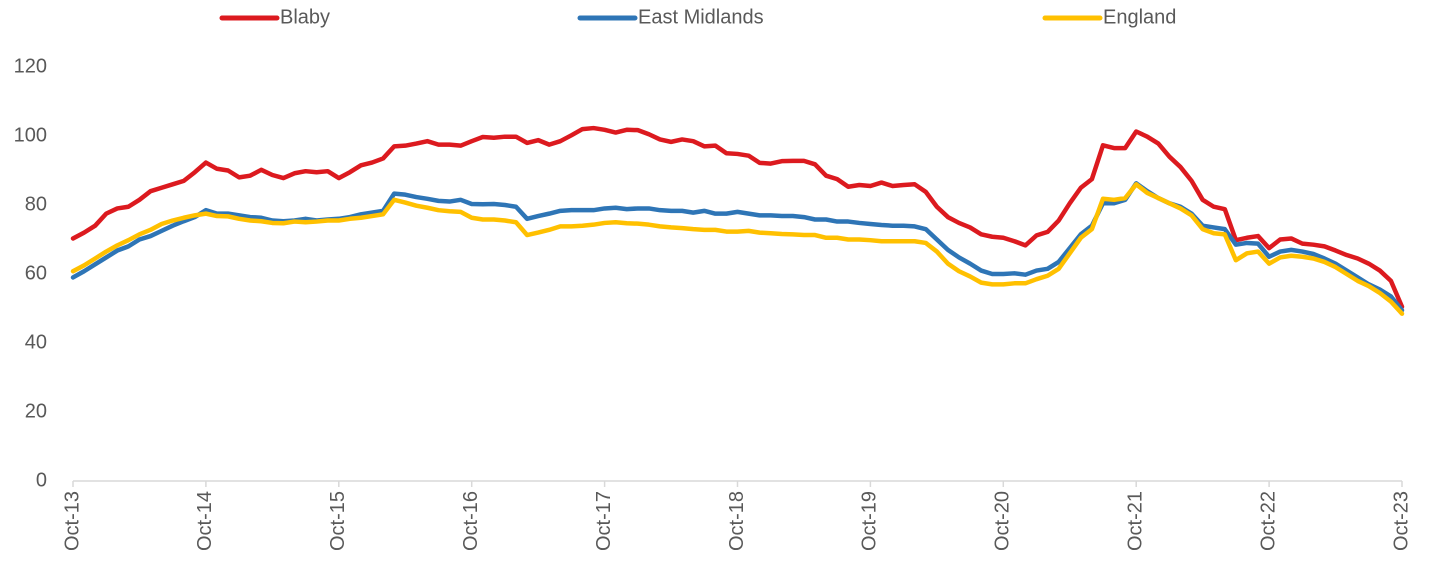  What do you see at coordinates (1139, 17) in the screenshot?
I see `legend-label: England` at bounding box center [1139, 17].